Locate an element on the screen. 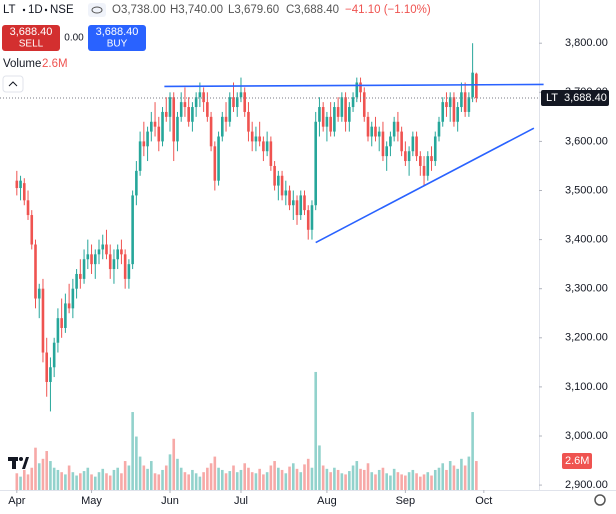  x-tick-label: May is located at coordinates (91, 501).